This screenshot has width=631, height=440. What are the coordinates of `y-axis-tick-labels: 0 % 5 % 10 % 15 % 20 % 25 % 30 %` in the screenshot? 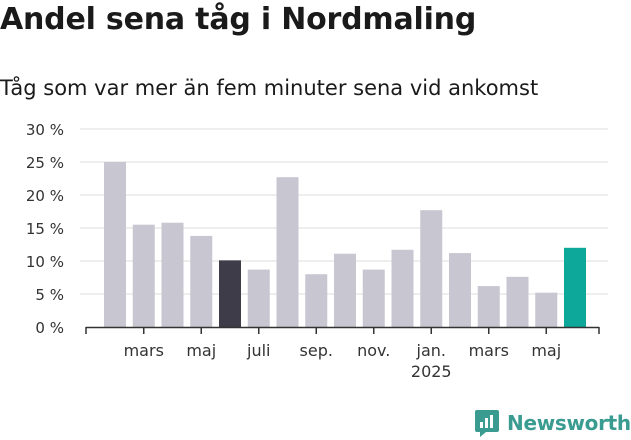 It's located at (45, 229).